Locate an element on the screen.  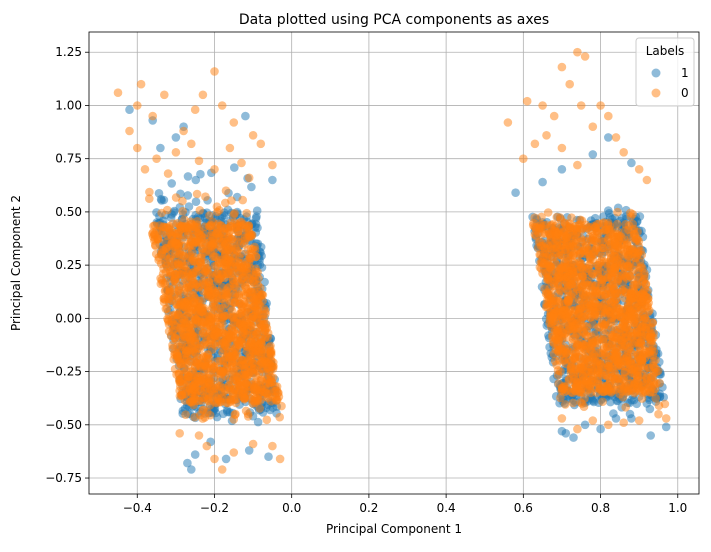
x-tick-label: −0.2 is located at coordinates (214, 508).